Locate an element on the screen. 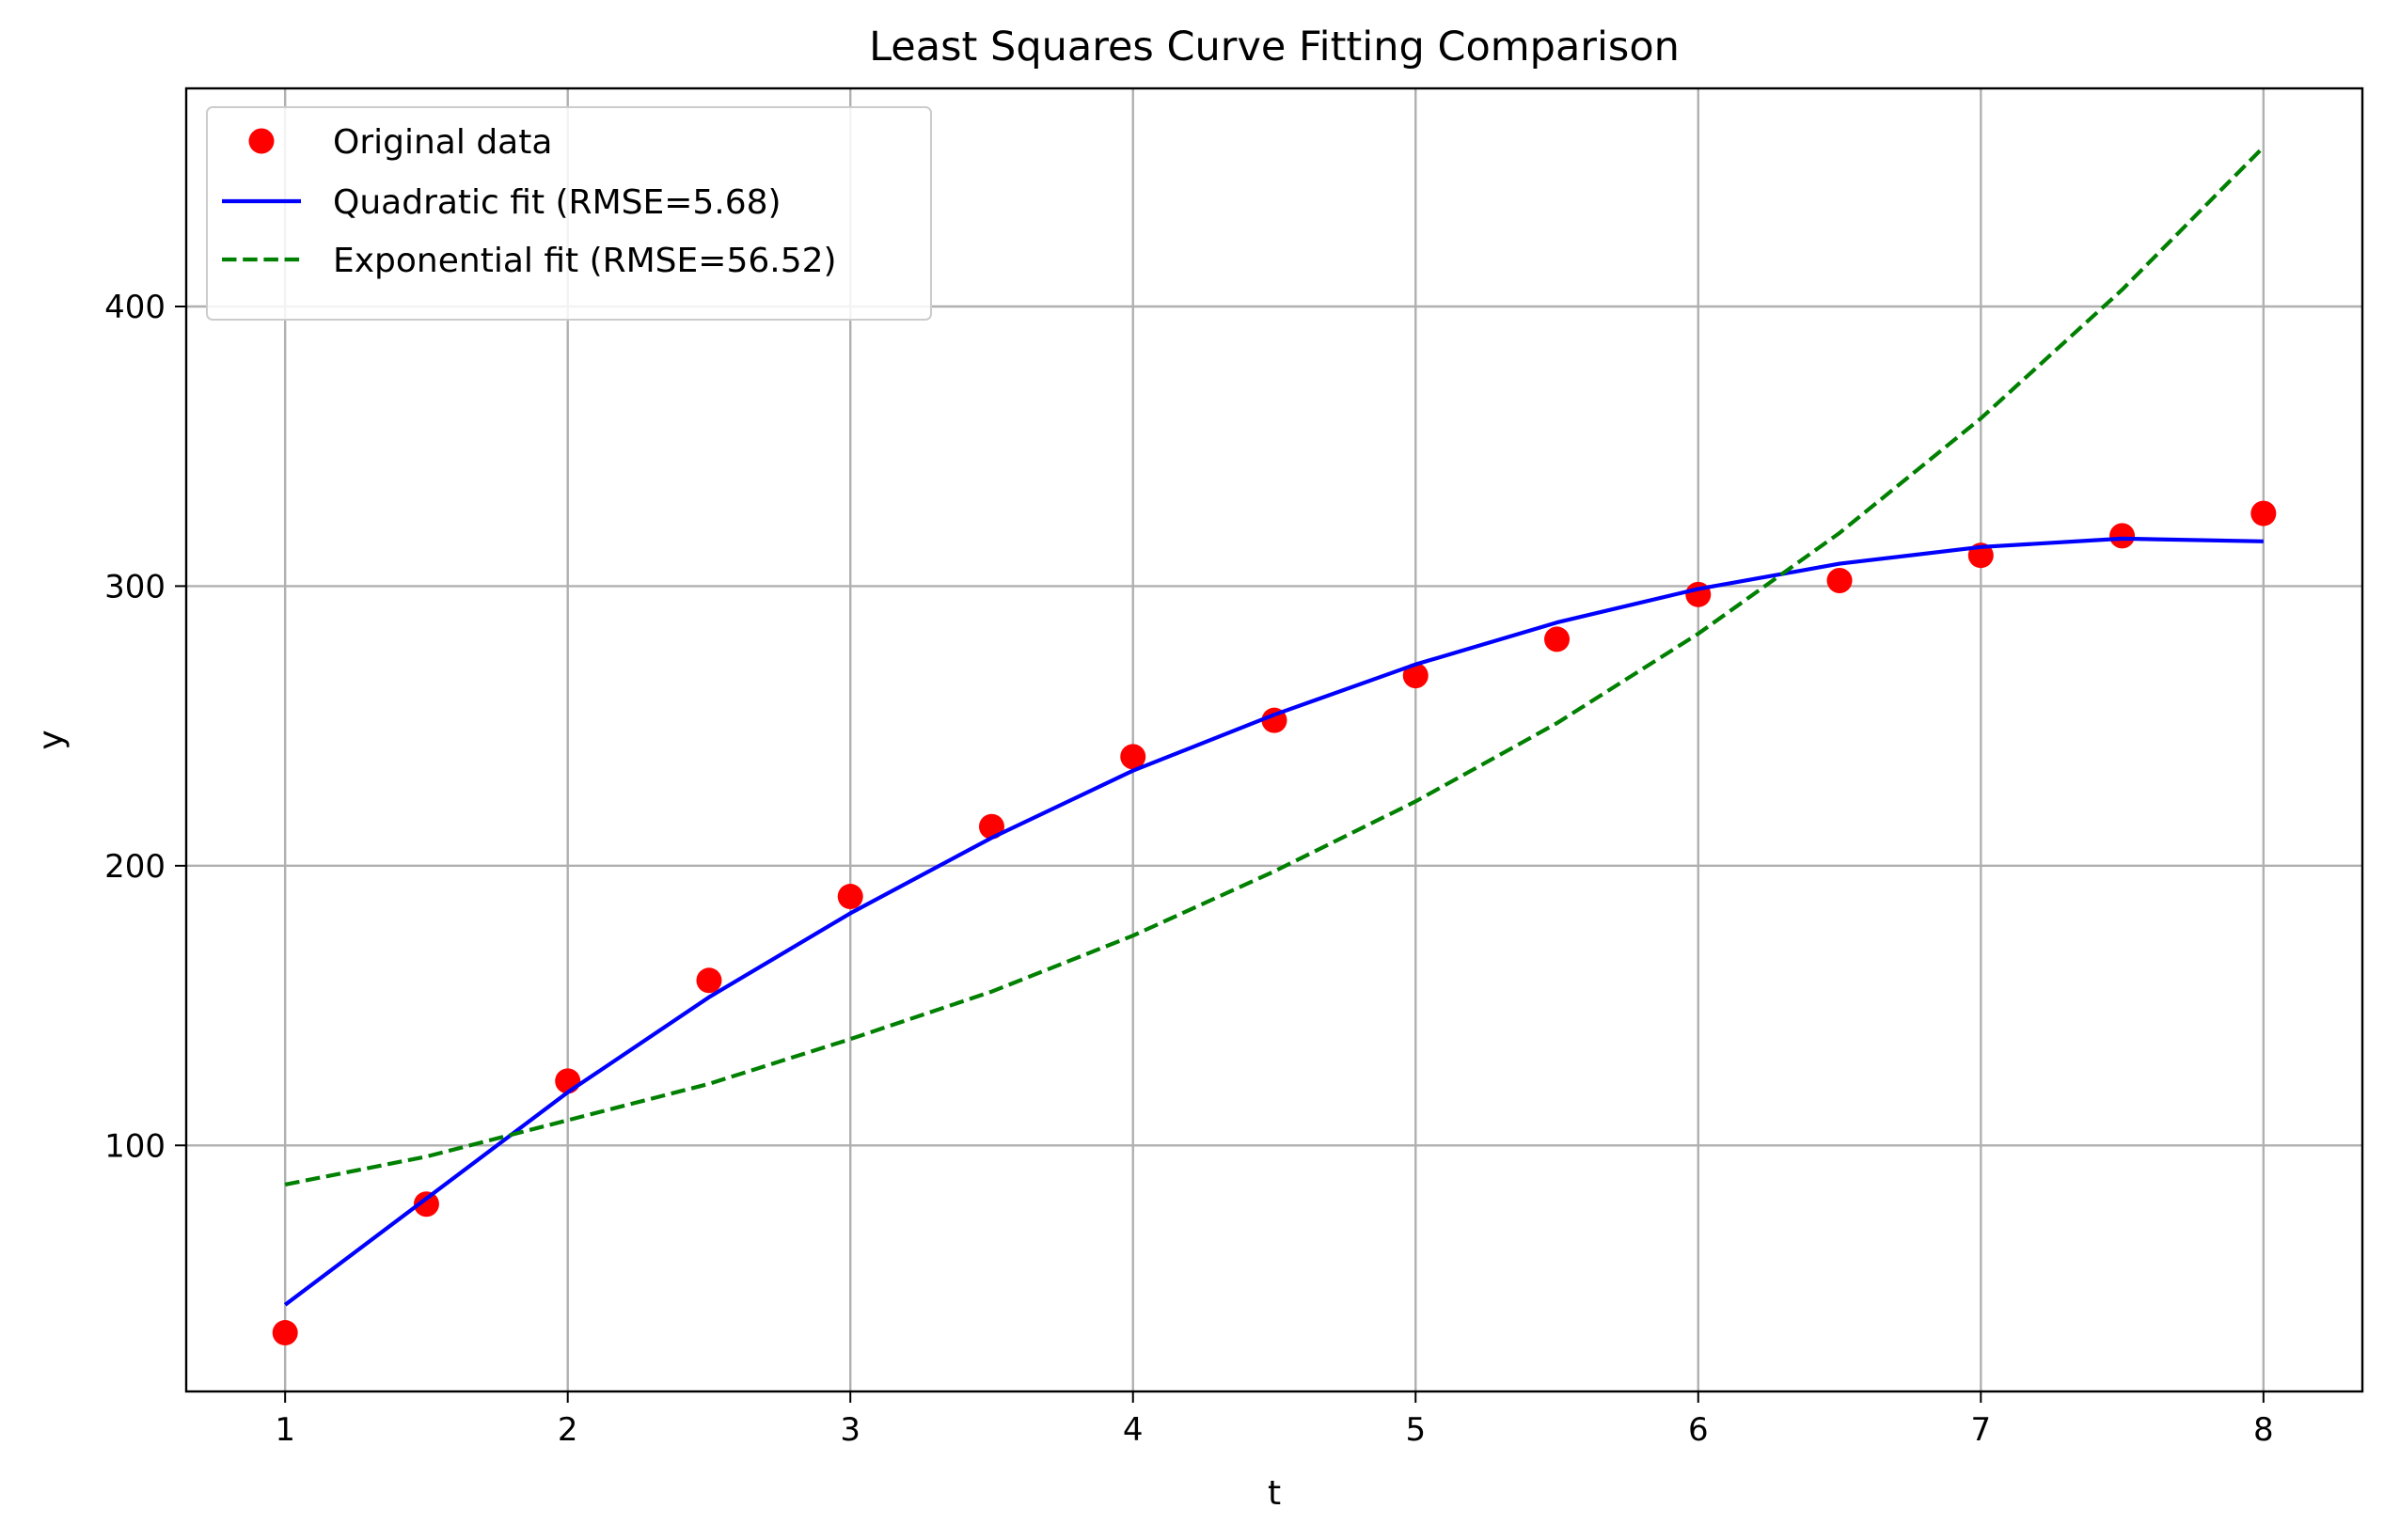  legend-label: Quadratic fit (RMSE=5.68) is located at coordinates (557, 203).